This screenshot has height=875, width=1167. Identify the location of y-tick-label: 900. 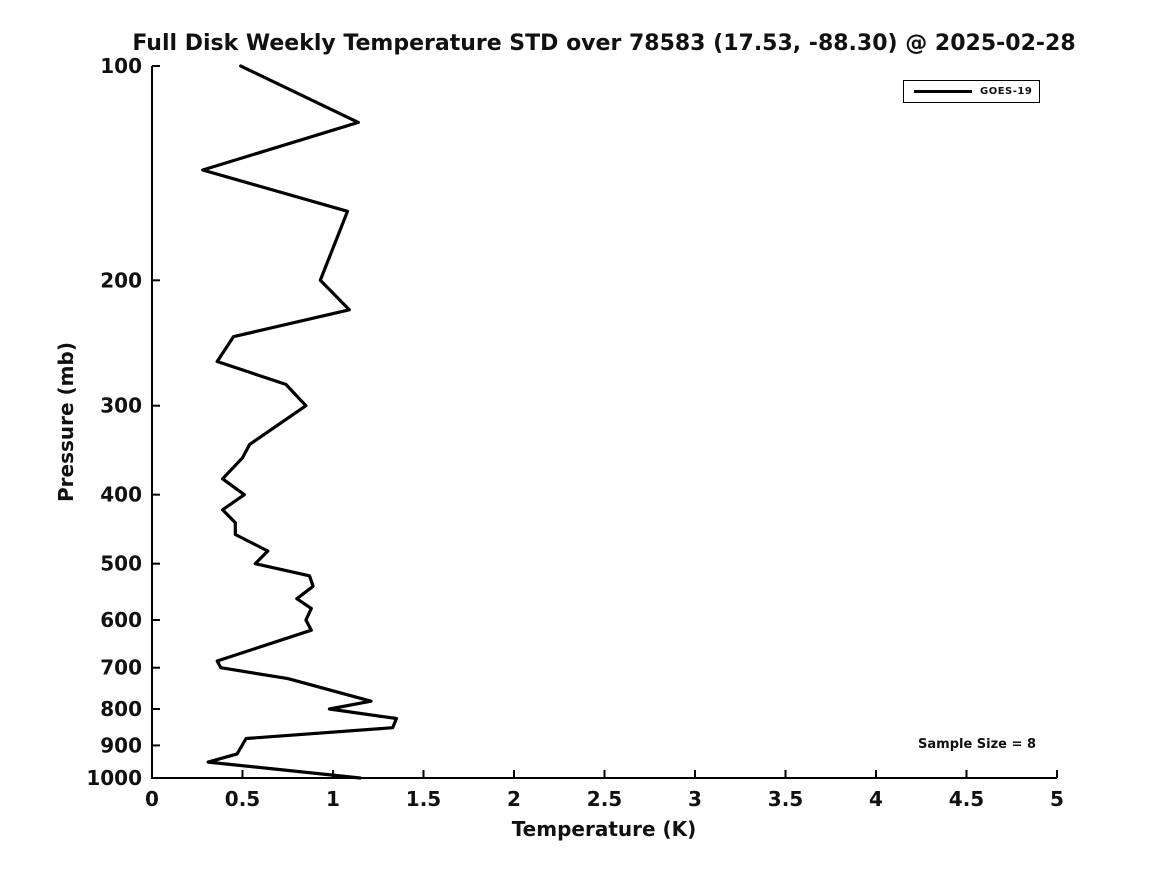
(121, 745).